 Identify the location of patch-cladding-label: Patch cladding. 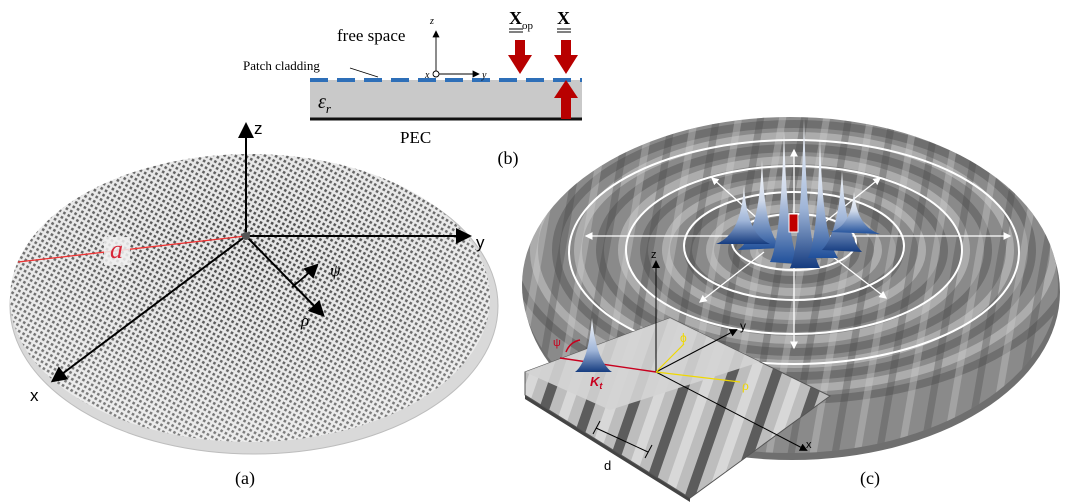
(281, 65).